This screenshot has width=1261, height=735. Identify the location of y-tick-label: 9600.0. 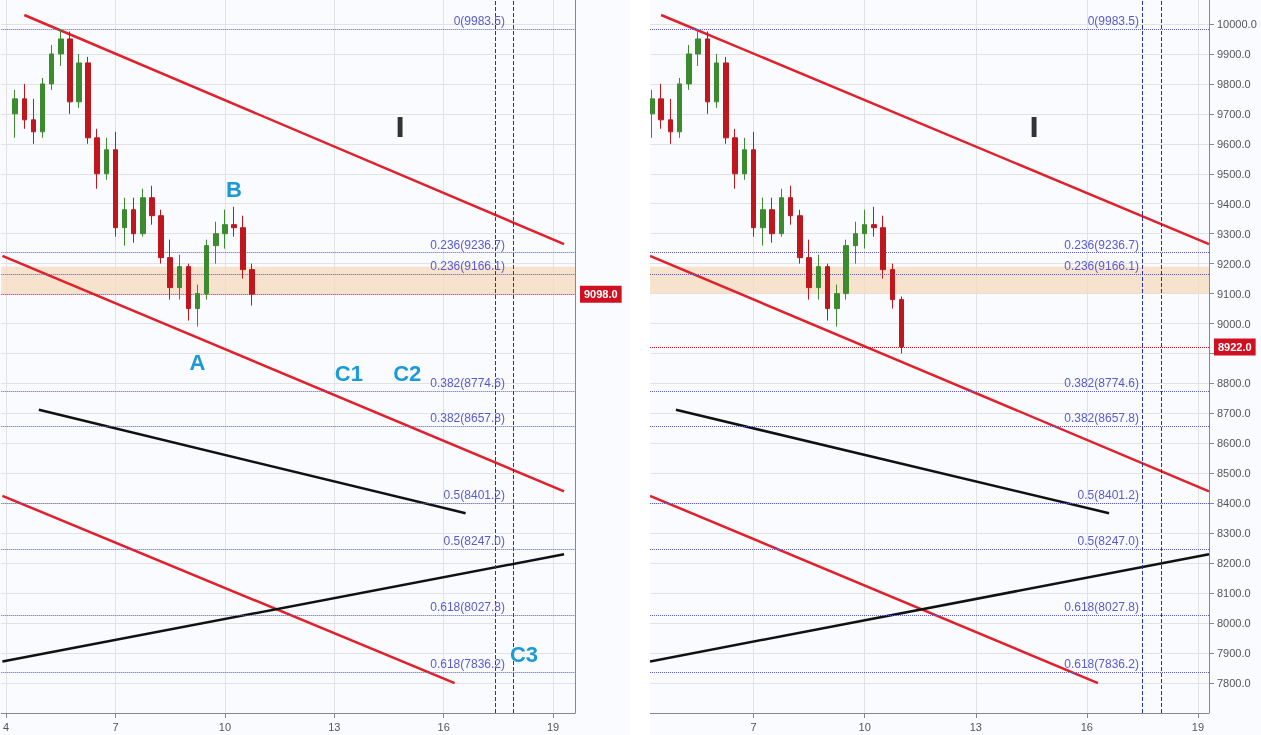
(1234, 143).